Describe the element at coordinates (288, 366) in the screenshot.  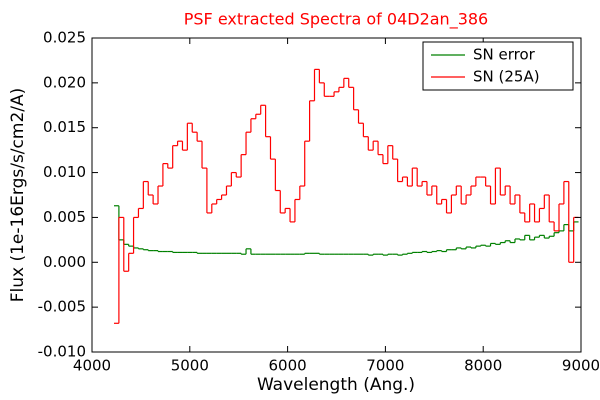
I see `x-tick-label: 6000` at that location.